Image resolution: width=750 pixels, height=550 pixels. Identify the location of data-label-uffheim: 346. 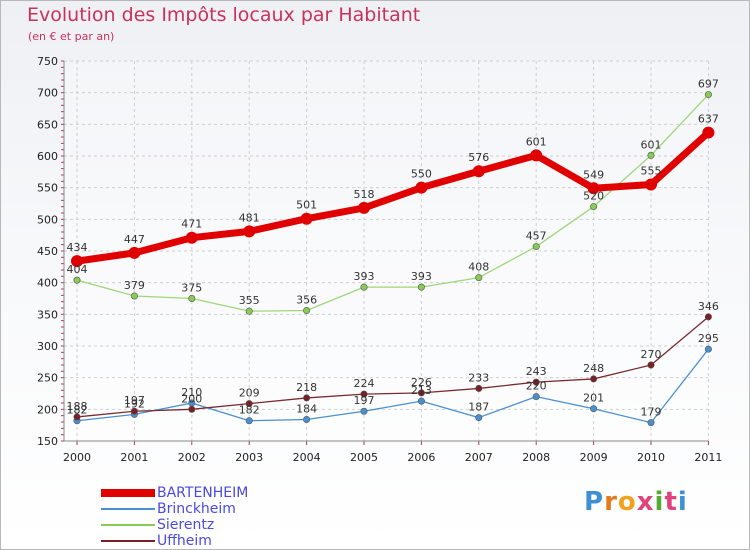
(708, 306).